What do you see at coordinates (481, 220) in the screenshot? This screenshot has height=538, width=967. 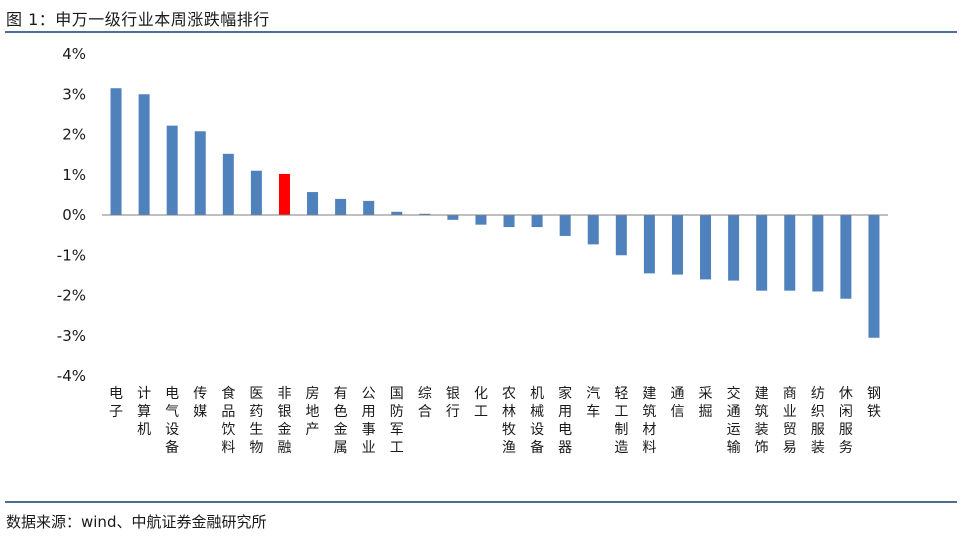 I see `bar-化工` at bounding box center [481, 220].